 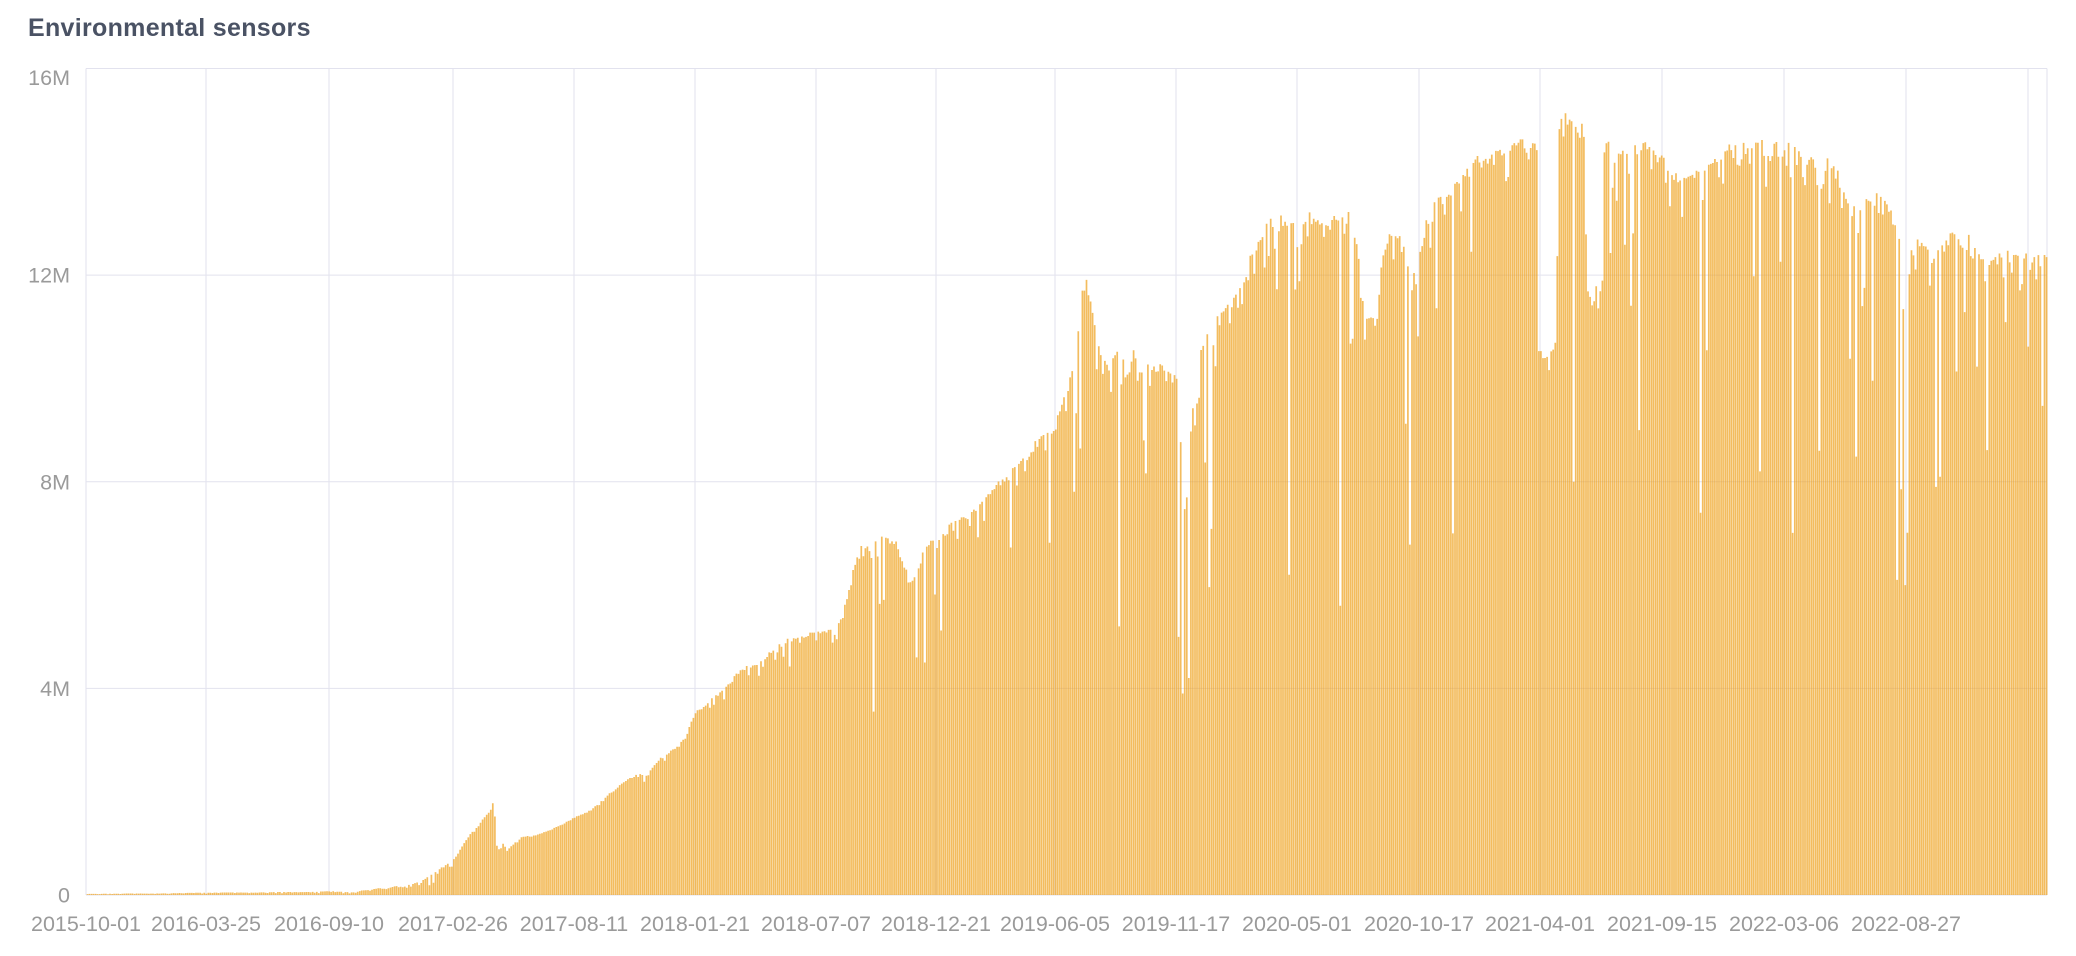 What do you see at coordinates (1662, 924) in the screenshot?
I see `svg-text: 2021-09-15` at bounding box center [1662, 924].